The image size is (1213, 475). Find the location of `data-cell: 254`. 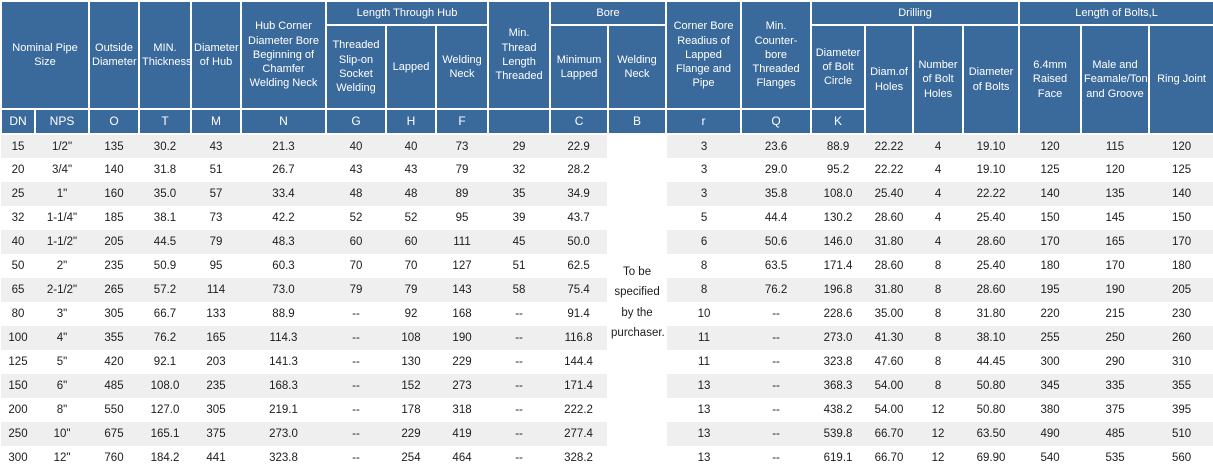

data-cell: 254 is located at coordinates (411, 458).